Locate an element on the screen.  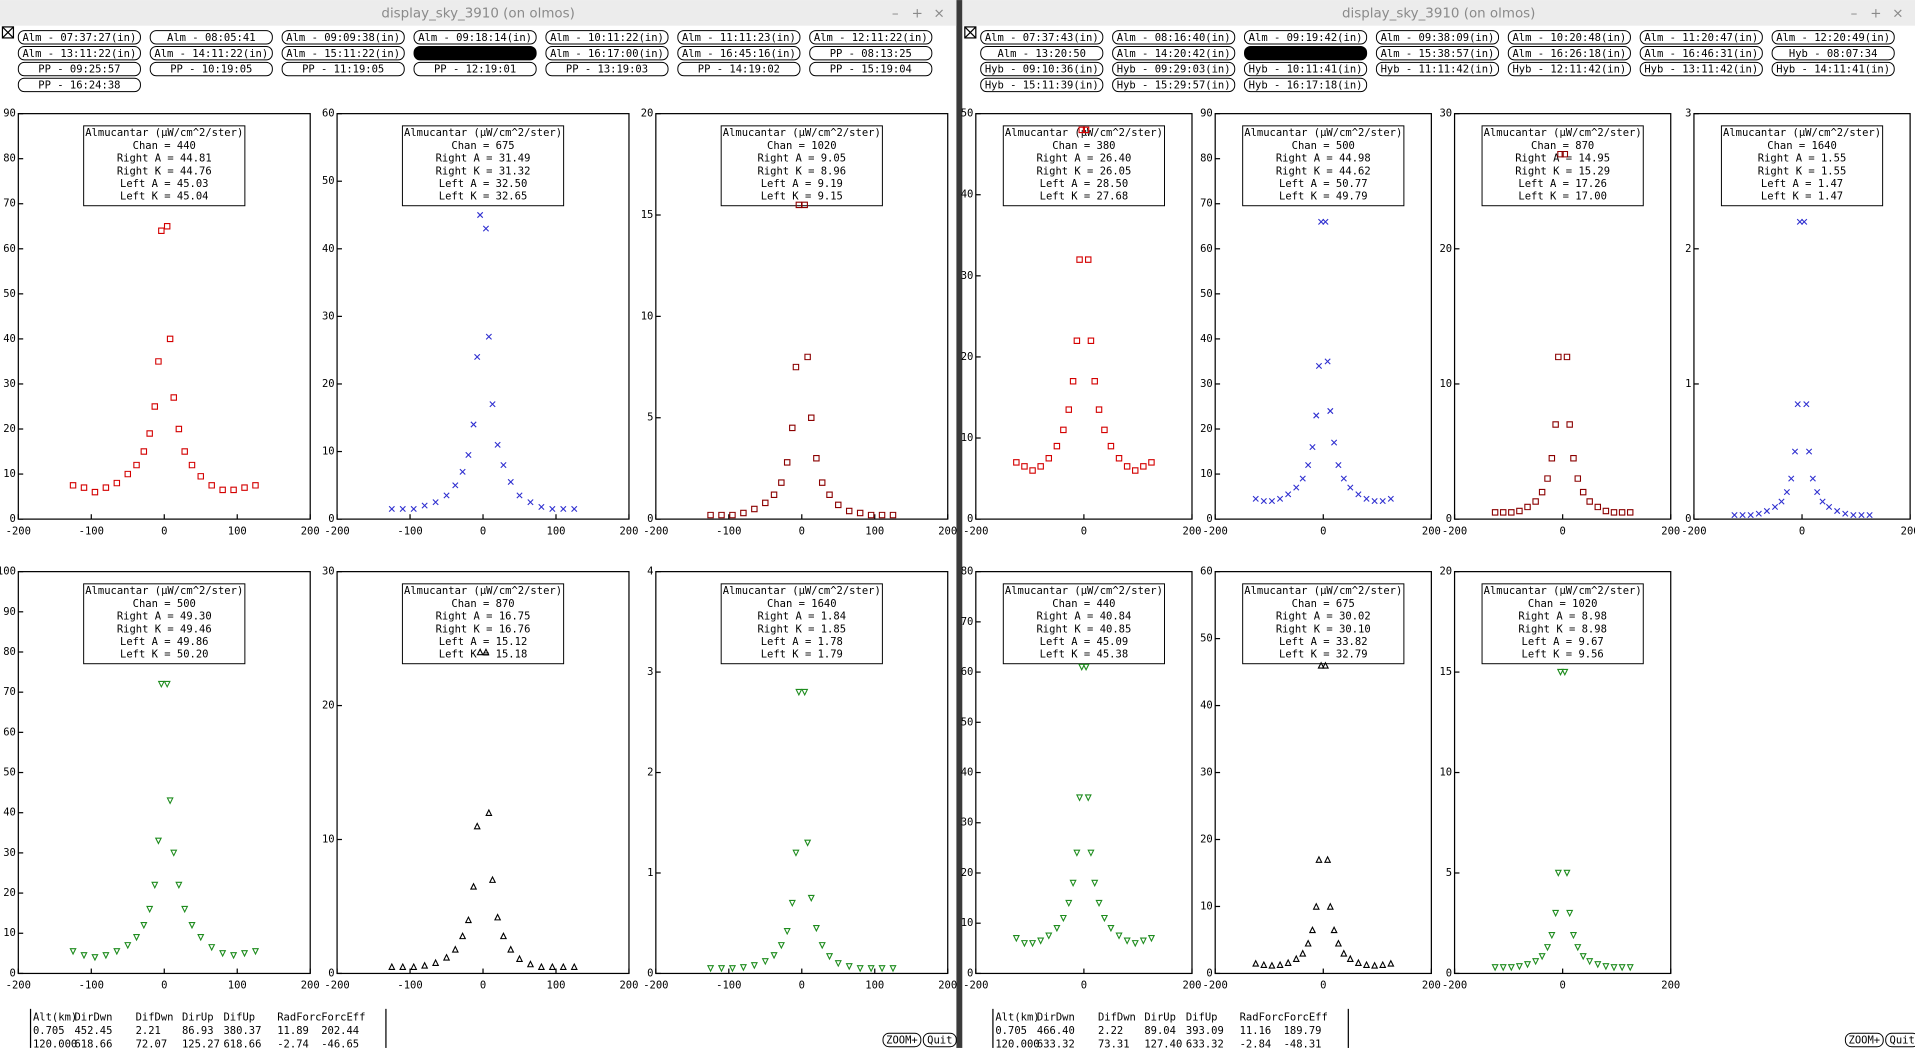
file-button-label: Alm - 07:37:43(in) is located at coordinates (1042, 38).